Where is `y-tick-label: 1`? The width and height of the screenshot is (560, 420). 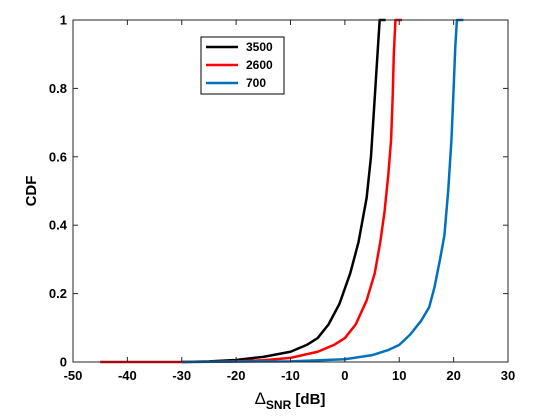 y-tick-label: 1 is located at coordinates (63, 20).